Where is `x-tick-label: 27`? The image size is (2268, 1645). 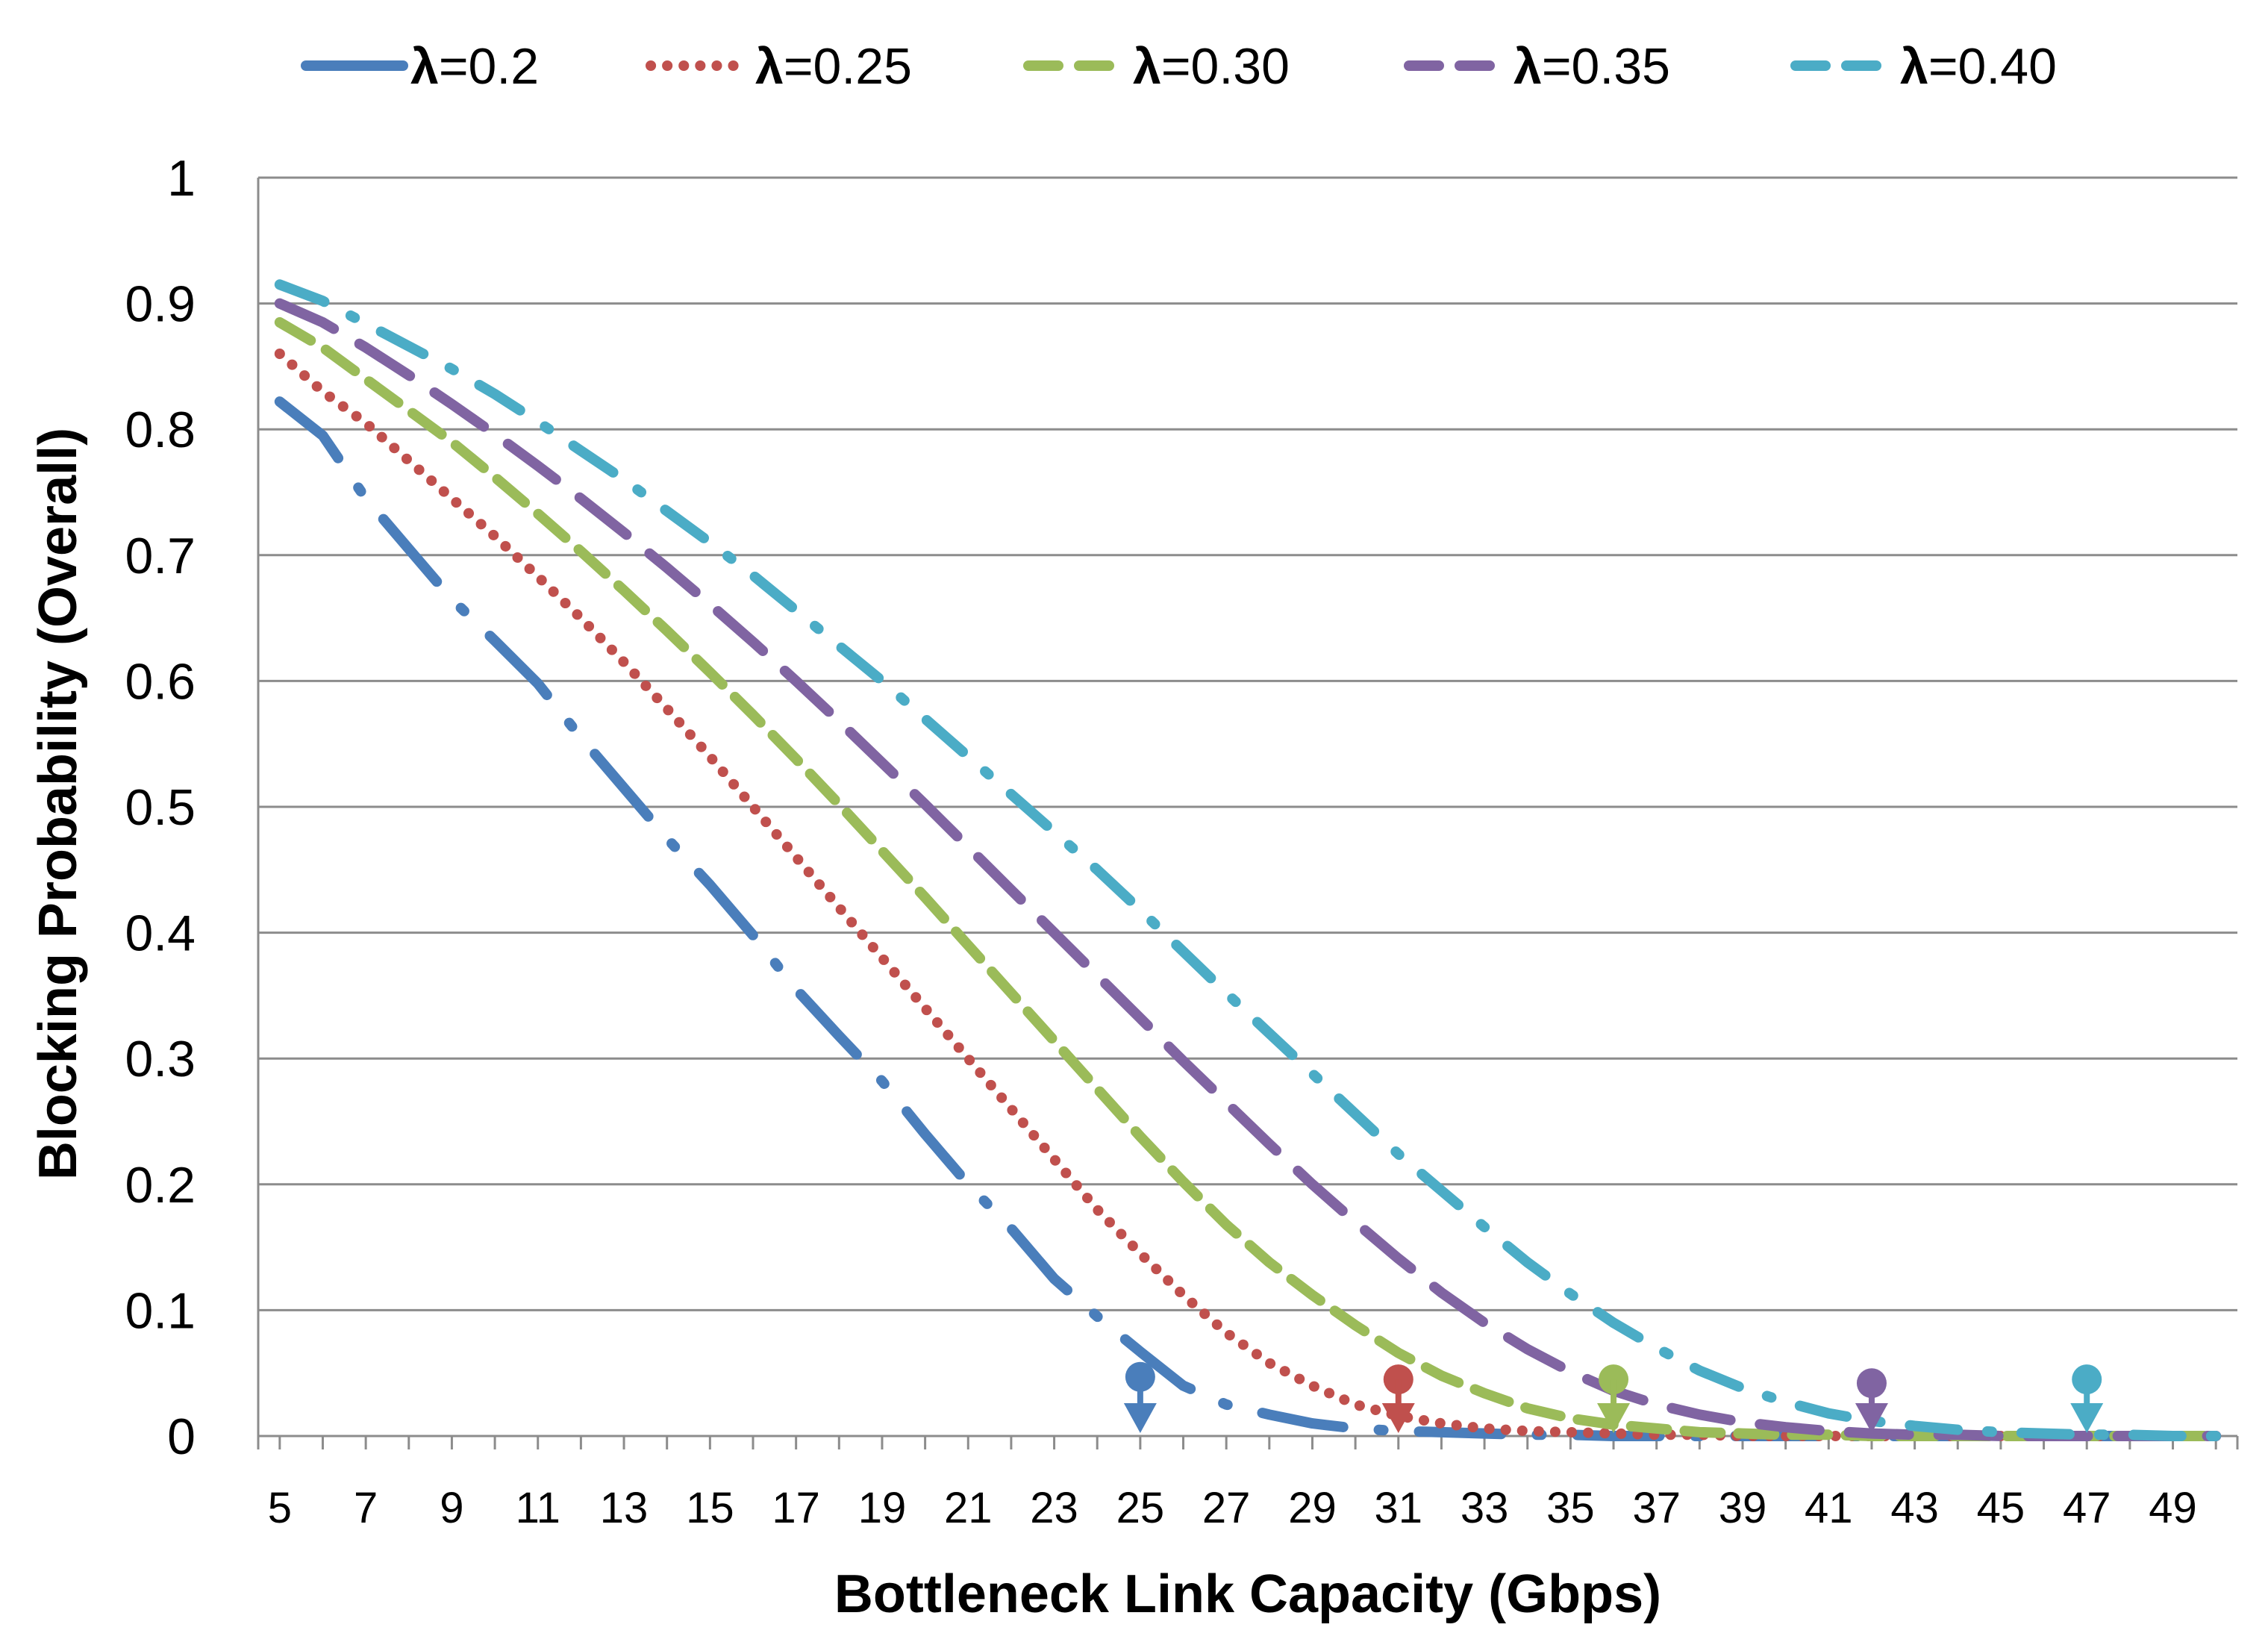 x-tick-label: 27 is located at coordinates (1226, 1508).